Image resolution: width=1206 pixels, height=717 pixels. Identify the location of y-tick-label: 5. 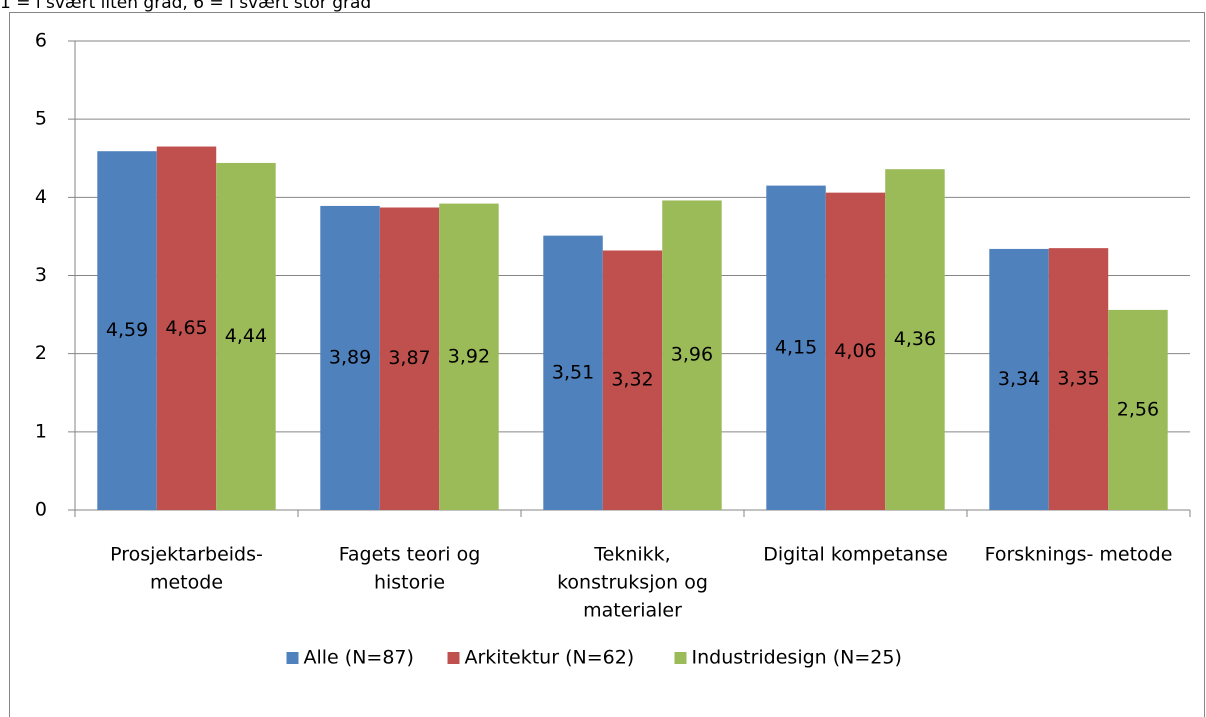
(41, 119).